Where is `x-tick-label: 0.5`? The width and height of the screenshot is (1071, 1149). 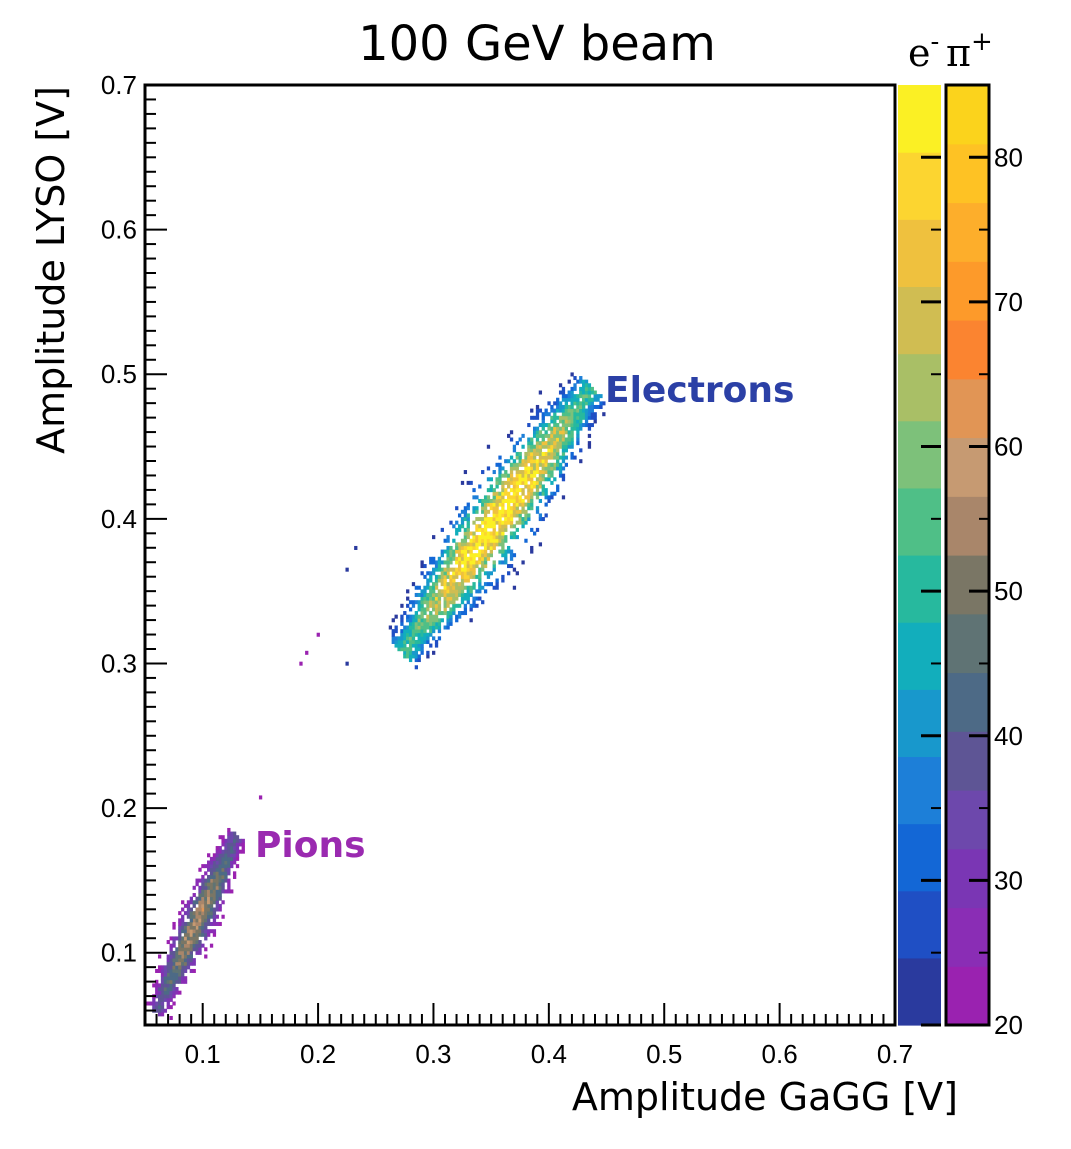 x-tick-label: 0.5 is located at coordinates (664, 1054).